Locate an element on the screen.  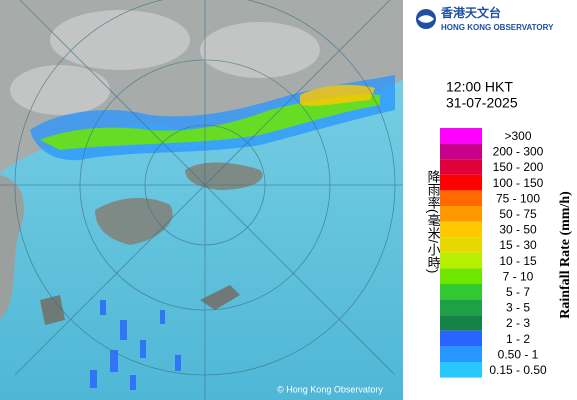
legend-label: 15 - 30 is located at coordinates (518, 245).